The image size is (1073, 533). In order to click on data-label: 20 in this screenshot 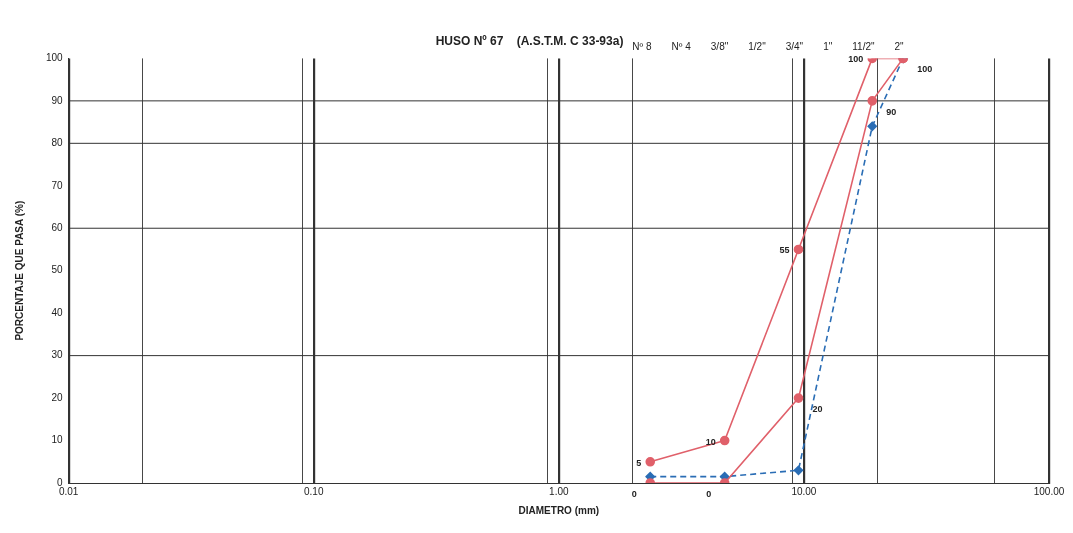, I will do `click(817, 409)`.